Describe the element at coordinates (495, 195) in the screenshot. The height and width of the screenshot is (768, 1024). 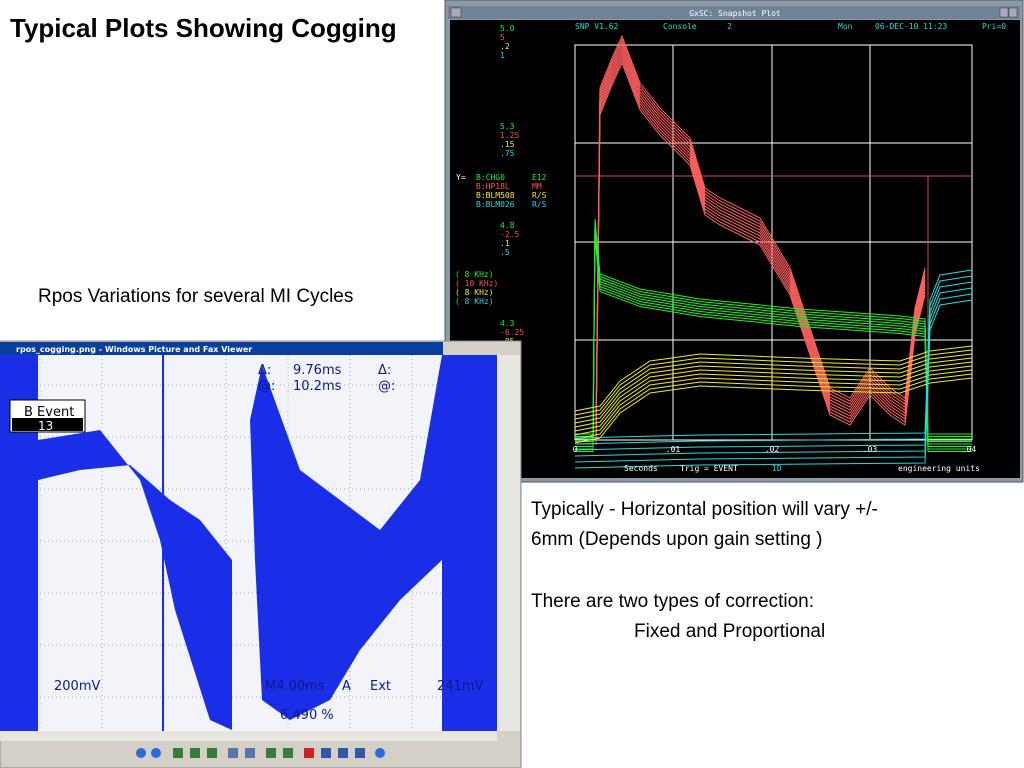
I see `legend-entry: B:BLM508` at that location.